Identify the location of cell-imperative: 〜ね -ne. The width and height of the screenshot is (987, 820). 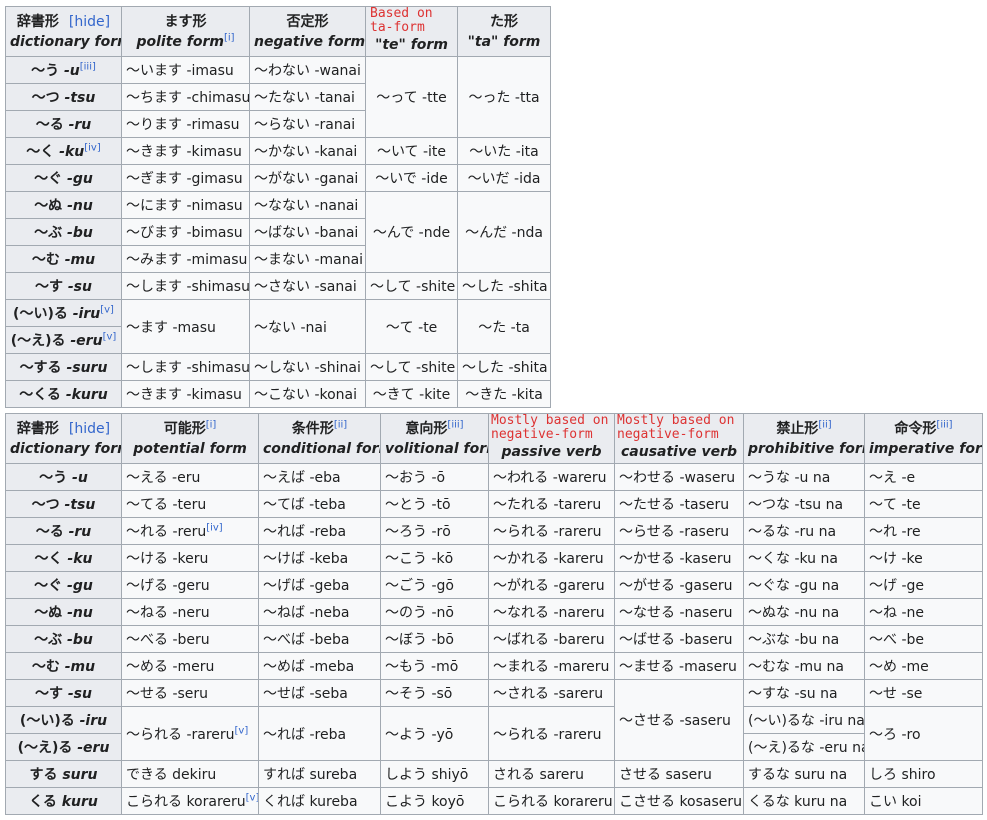
(923, 612).